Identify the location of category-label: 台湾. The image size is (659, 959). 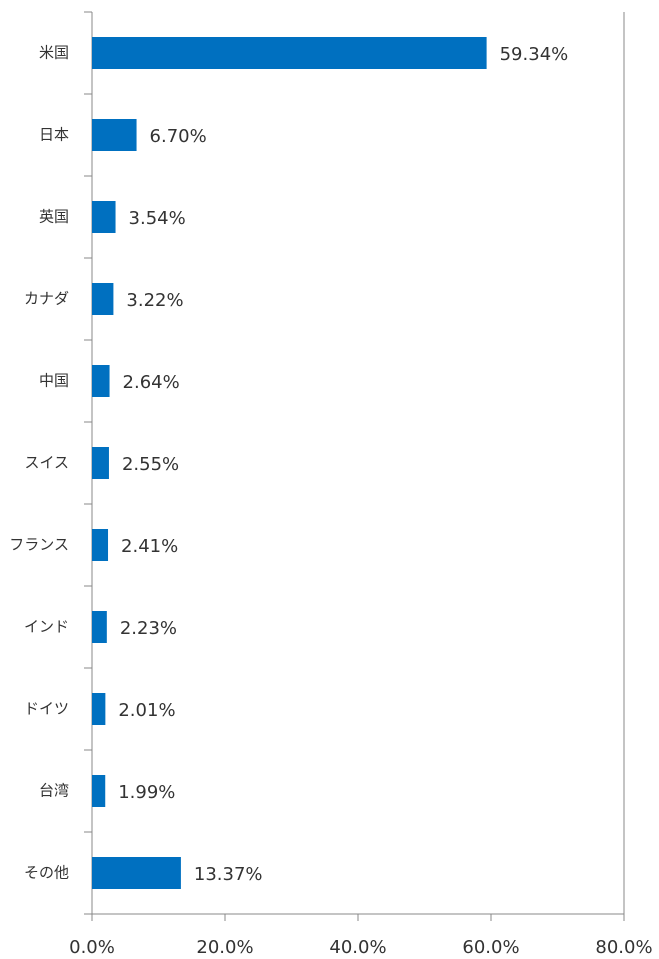
(54, 791).